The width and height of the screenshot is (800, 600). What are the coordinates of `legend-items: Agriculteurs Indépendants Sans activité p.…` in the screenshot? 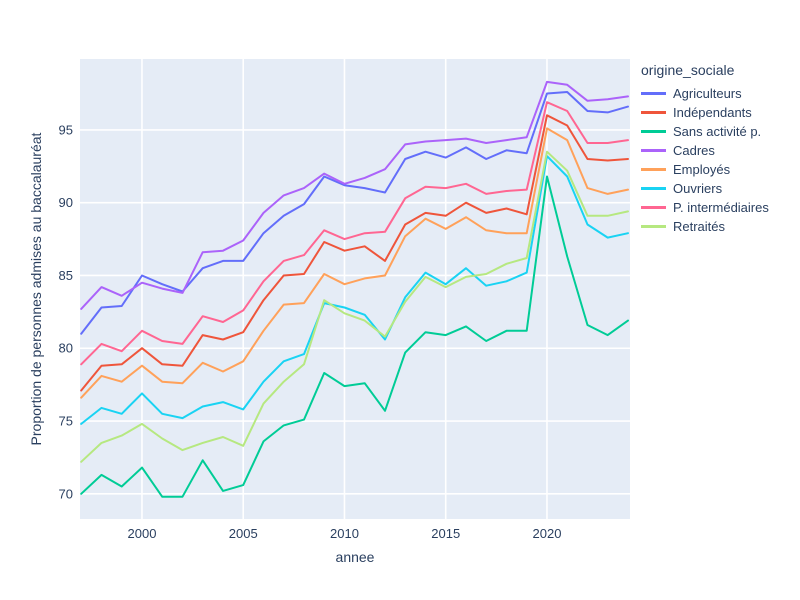 It's located at (705, 160).